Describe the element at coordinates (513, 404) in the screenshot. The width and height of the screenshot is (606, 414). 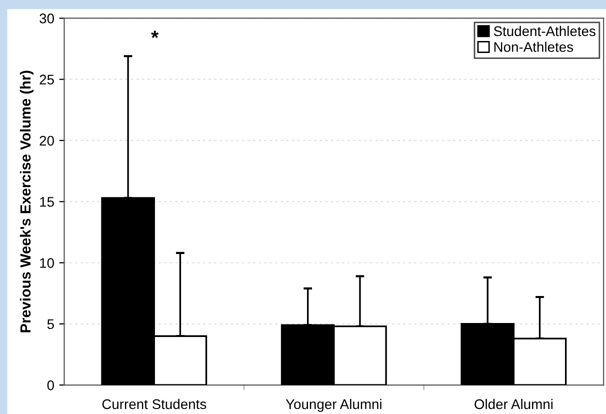
I see `x-tick-label: Older Alumni` at that location.